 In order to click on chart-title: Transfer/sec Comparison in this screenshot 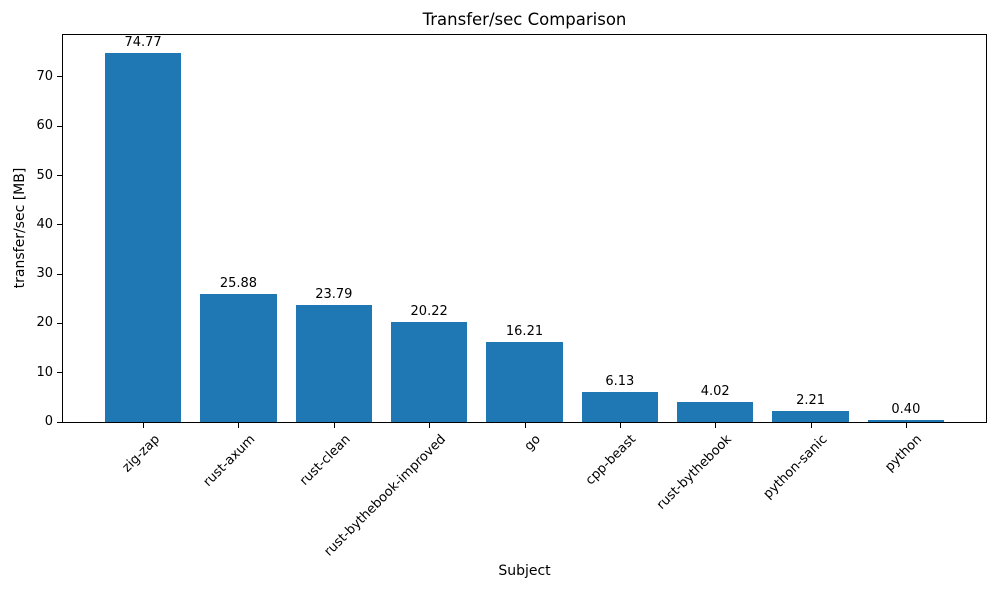, I will do `click(524, 19)`.